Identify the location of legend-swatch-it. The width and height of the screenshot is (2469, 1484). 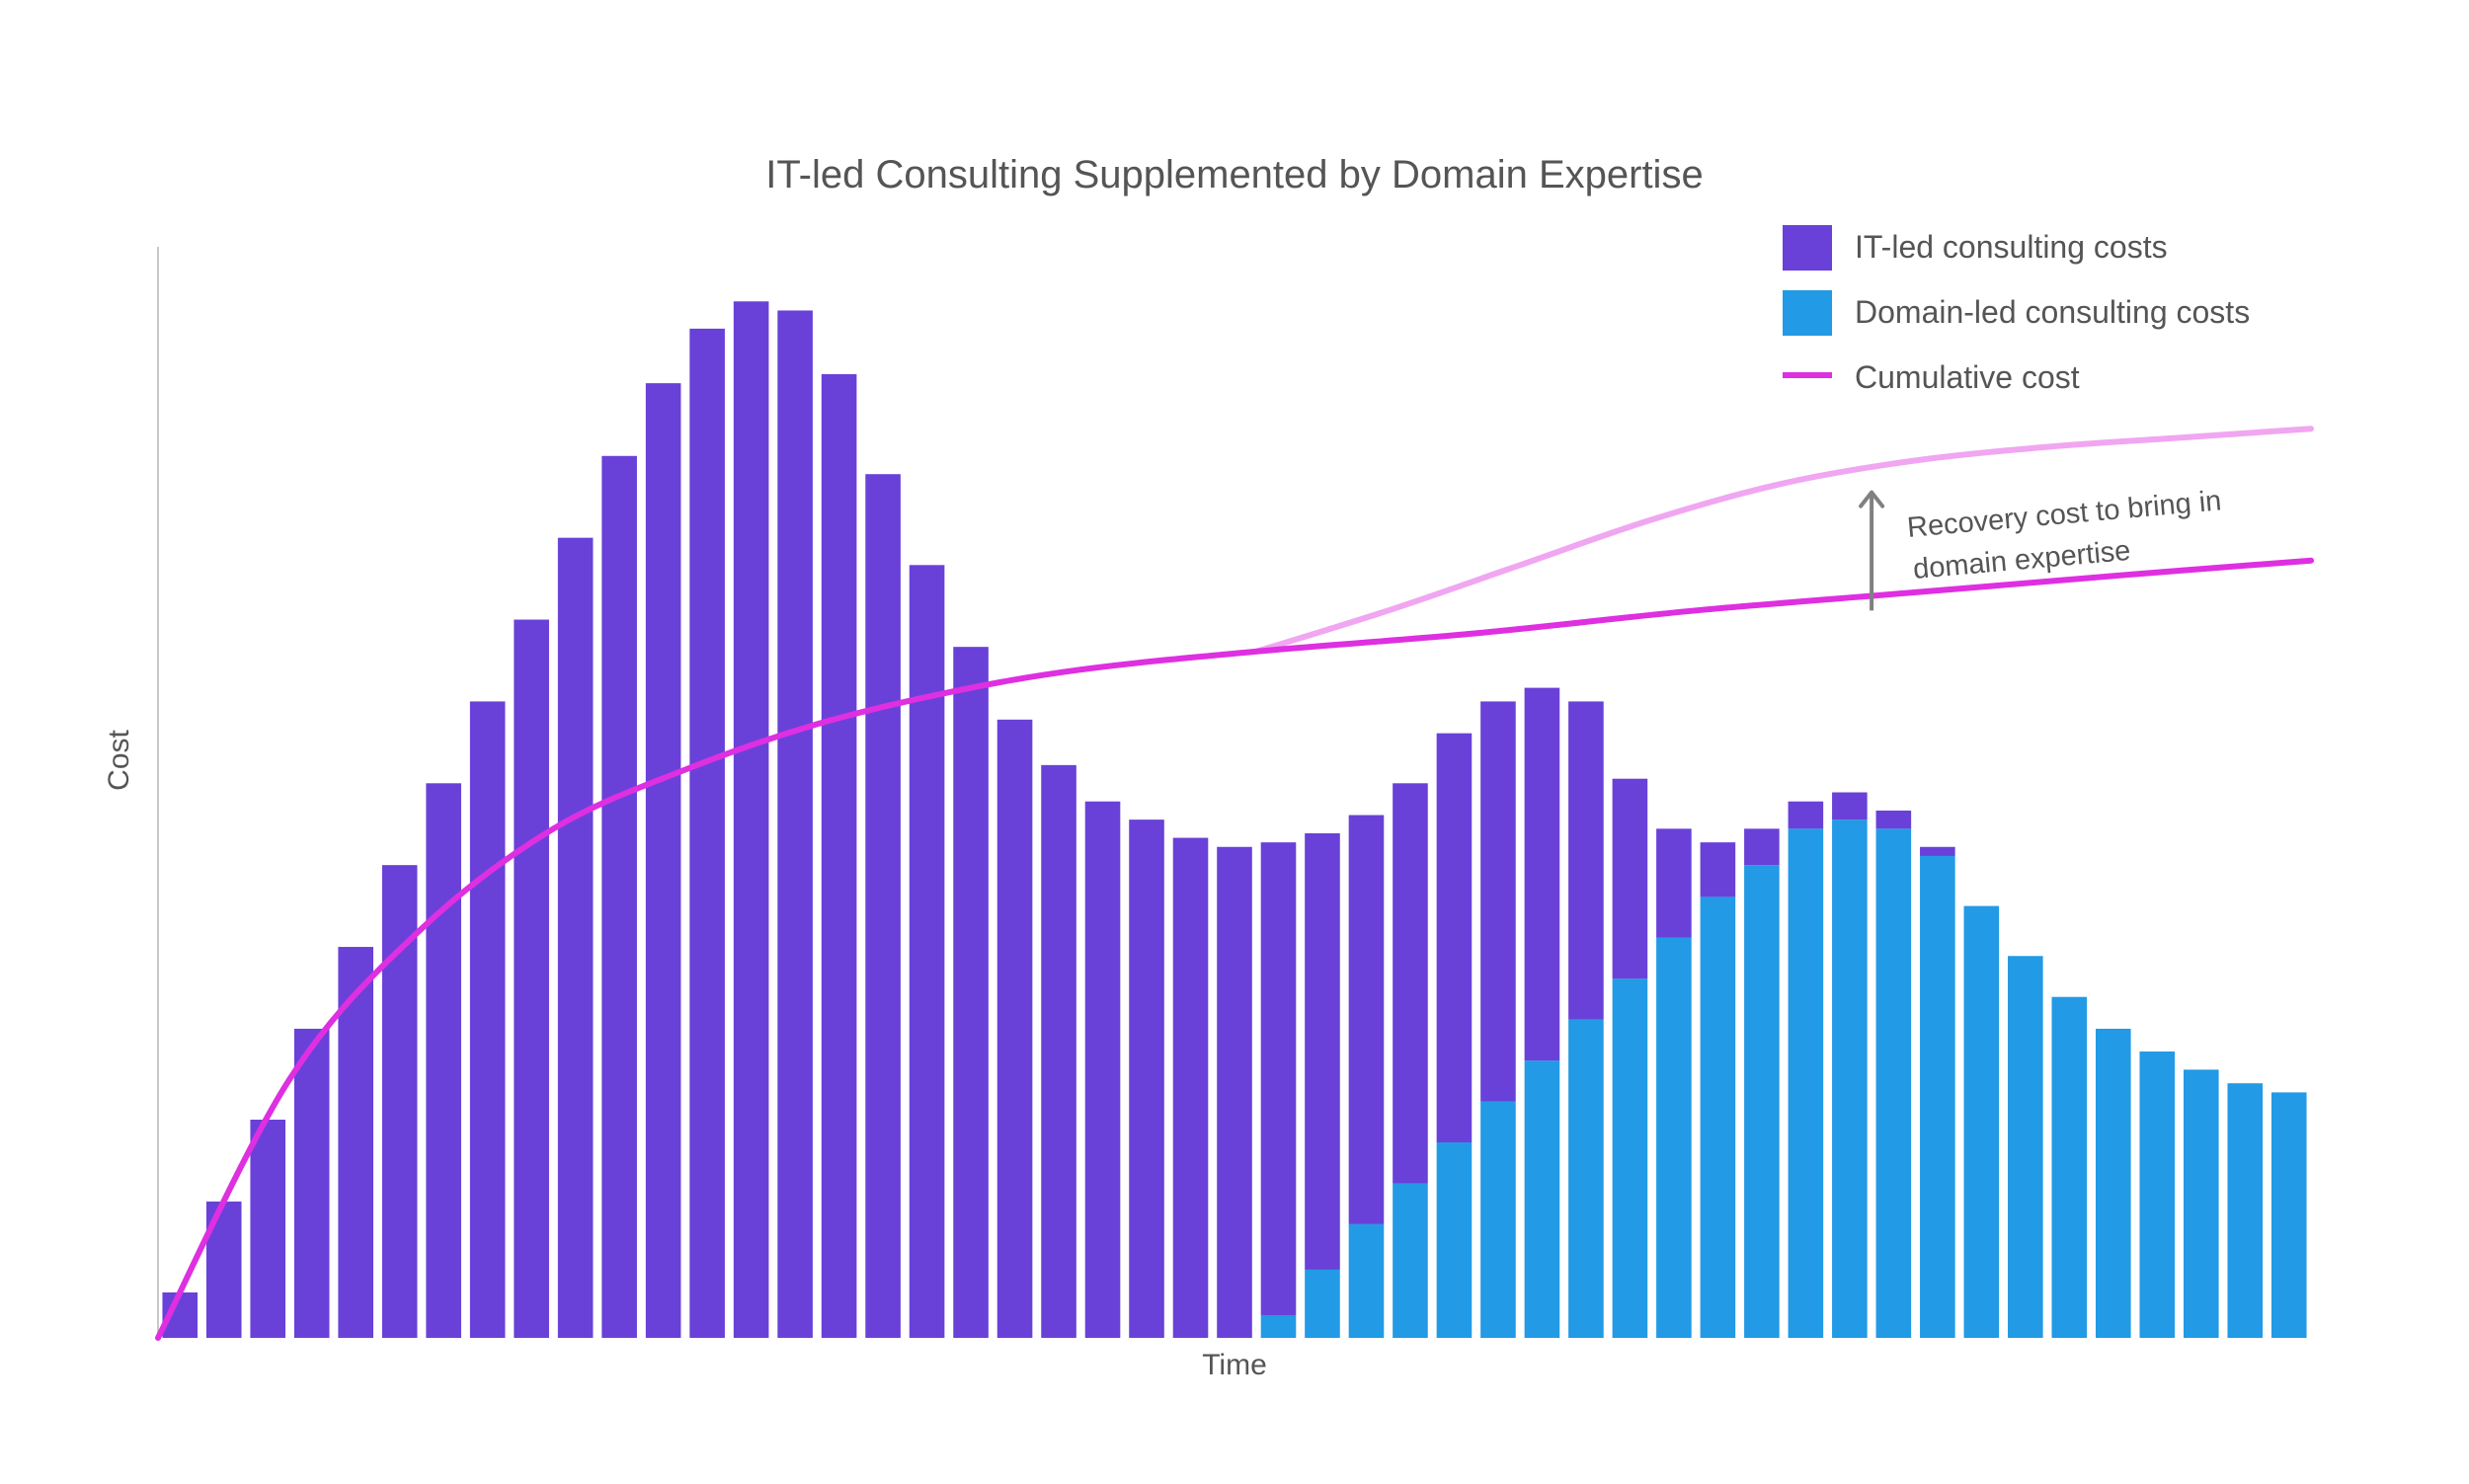
(1807, 248).